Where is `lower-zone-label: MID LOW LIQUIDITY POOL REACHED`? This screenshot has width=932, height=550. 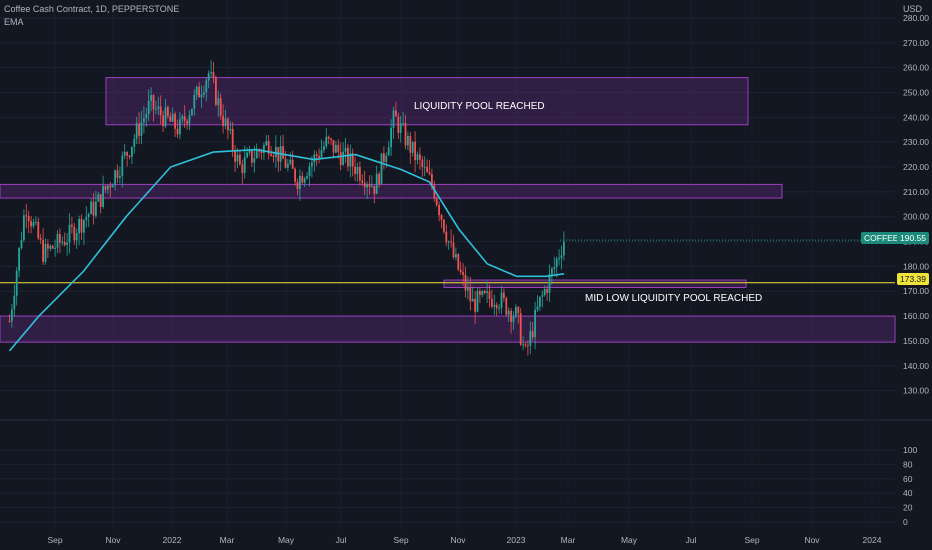 lower-zone-label: MID LOW LIQUIDITY POOL REACHED is located at coordinates (674, 298).